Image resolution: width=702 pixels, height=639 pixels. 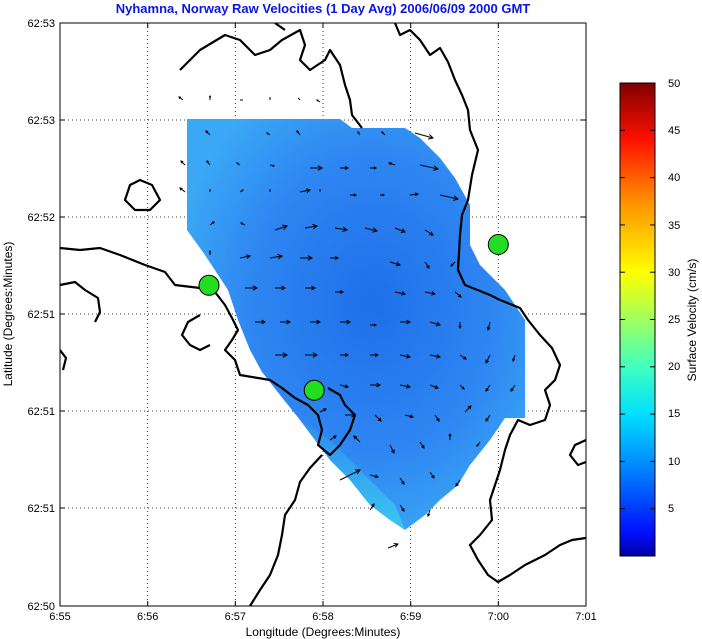 What do you see at coordinates (323, 632) in the screenshot?
I see `x-axis-label: Longitude (Degrees:Minutes)` at bounding box center [323, 632].